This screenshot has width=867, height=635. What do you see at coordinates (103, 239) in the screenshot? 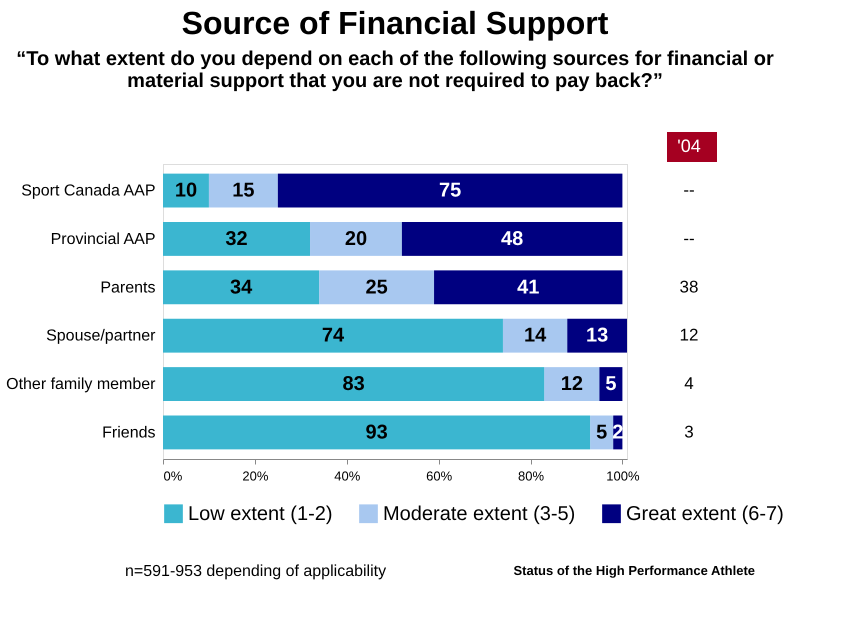
I see `y-tick-label: Provincial AAP` at bounding box center [103, 239].